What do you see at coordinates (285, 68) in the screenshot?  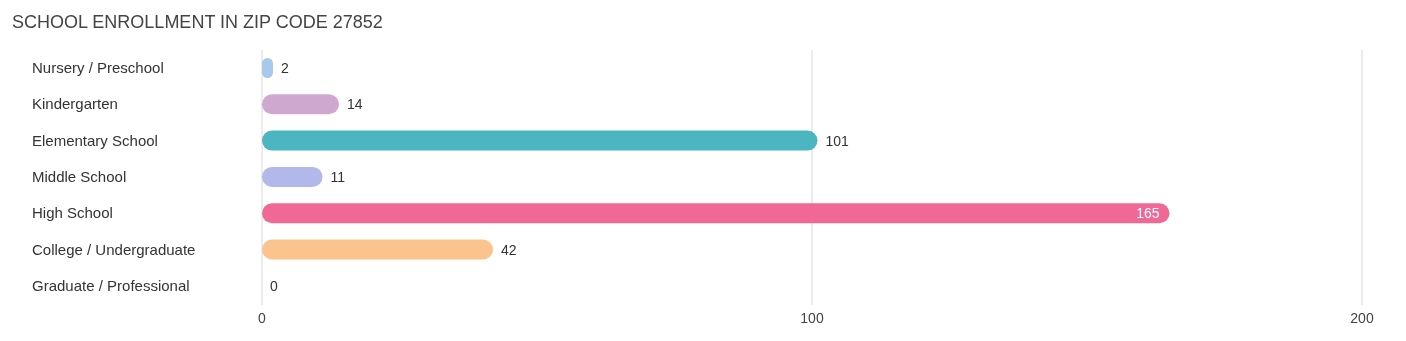 I see `data-label: 2` at bounding box center [285, 68].